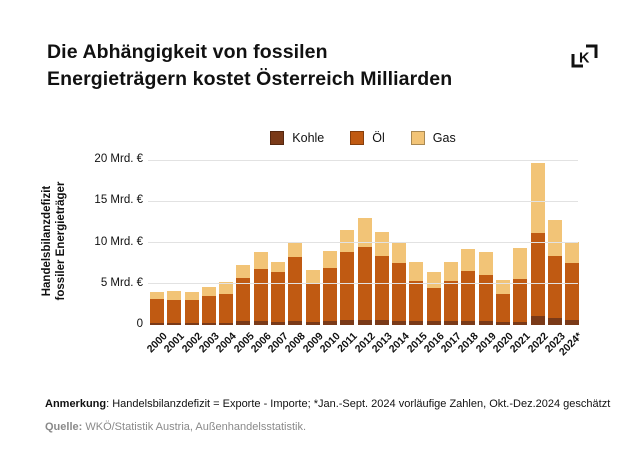 Image resolution: width=640 pixels, height=457 pixels. Describe the element at coordinates (312, 302) in the screenshot. I see `segment-öl-2009` at that location.